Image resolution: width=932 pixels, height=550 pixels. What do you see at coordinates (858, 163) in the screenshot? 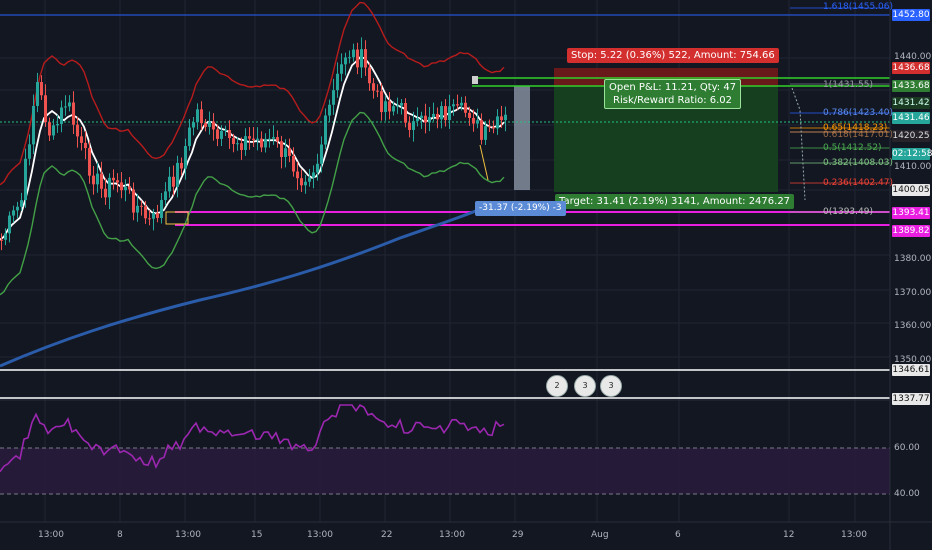
I see `fib-label-0382: 0.382(1408.03)` at bounding box center [858, 163].